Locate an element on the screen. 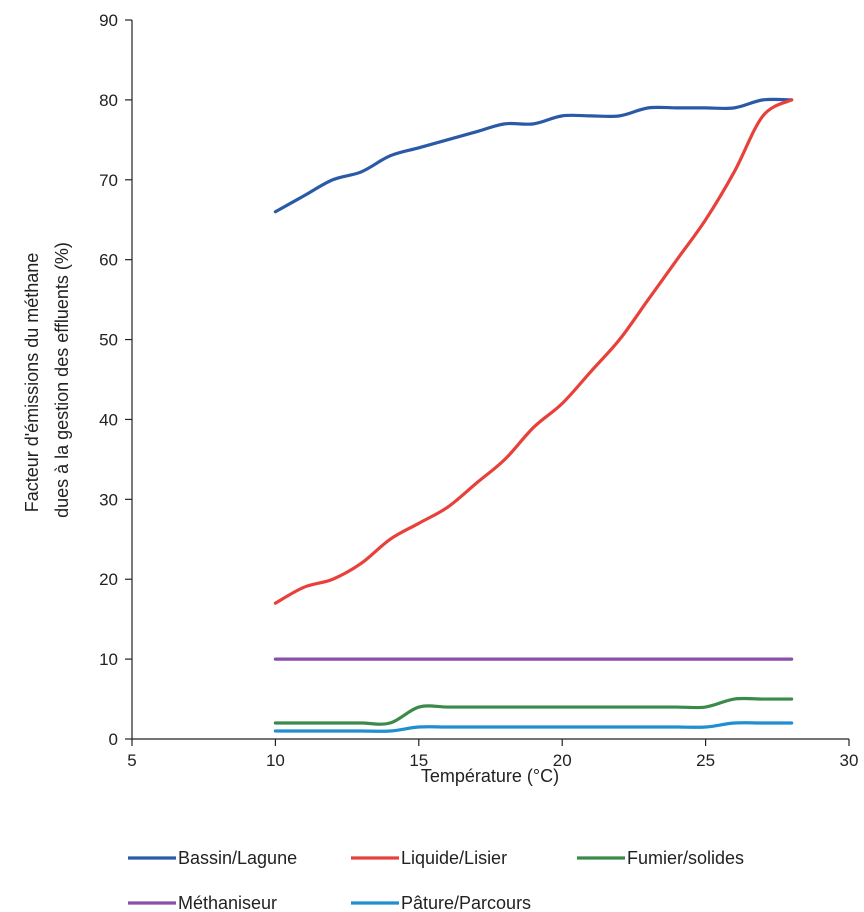 This screenshot has height=912, width=864. legend-item-bassin-lagune: Bassin/Lagune is located at coordinates (212, 858).